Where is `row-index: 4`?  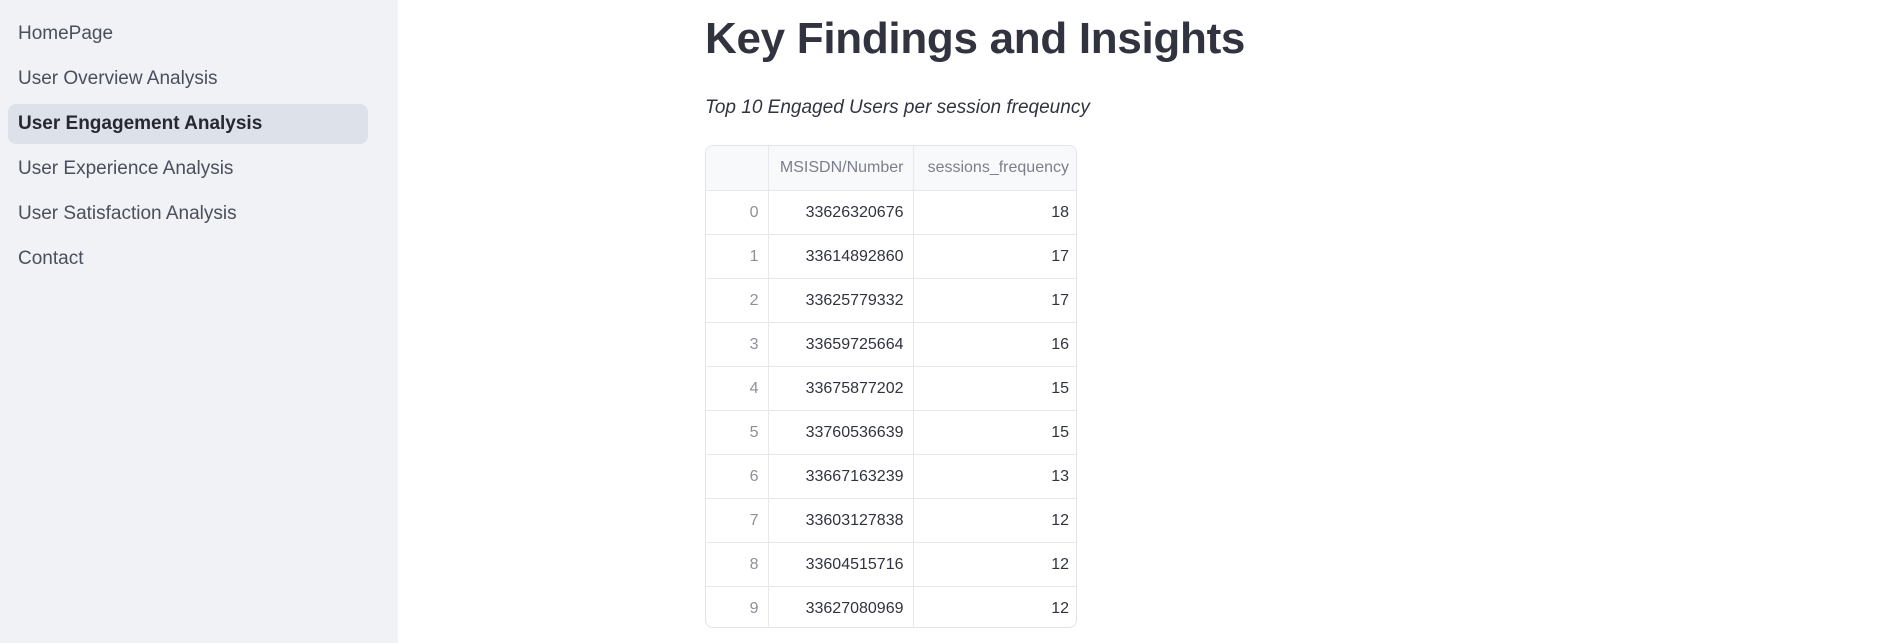 row-index: 4 is located at coordinates (737, 388).